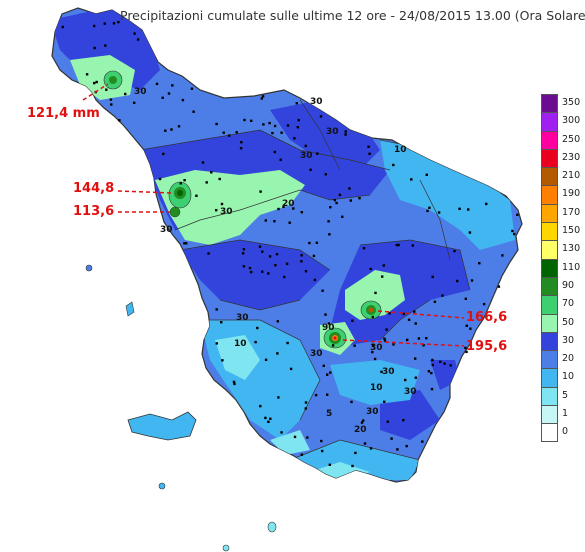  Describe the element at coordinates (568, 322) in the screenshot. I see `legend-label: 50` at that location.